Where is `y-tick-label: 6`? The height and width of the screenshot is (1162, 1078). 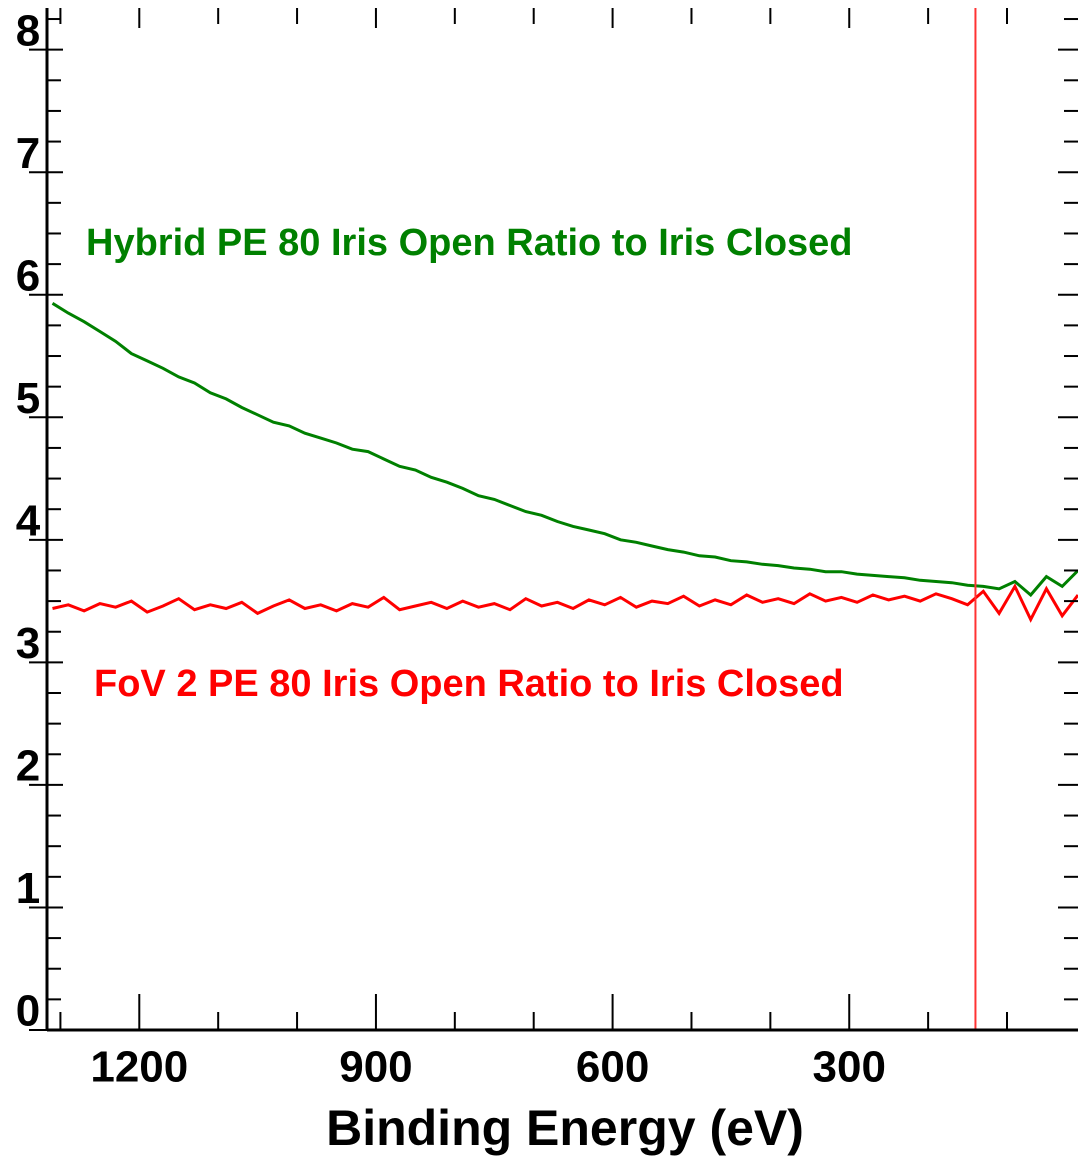 y-tick-label: 6 is located at coordinates (28, 275).